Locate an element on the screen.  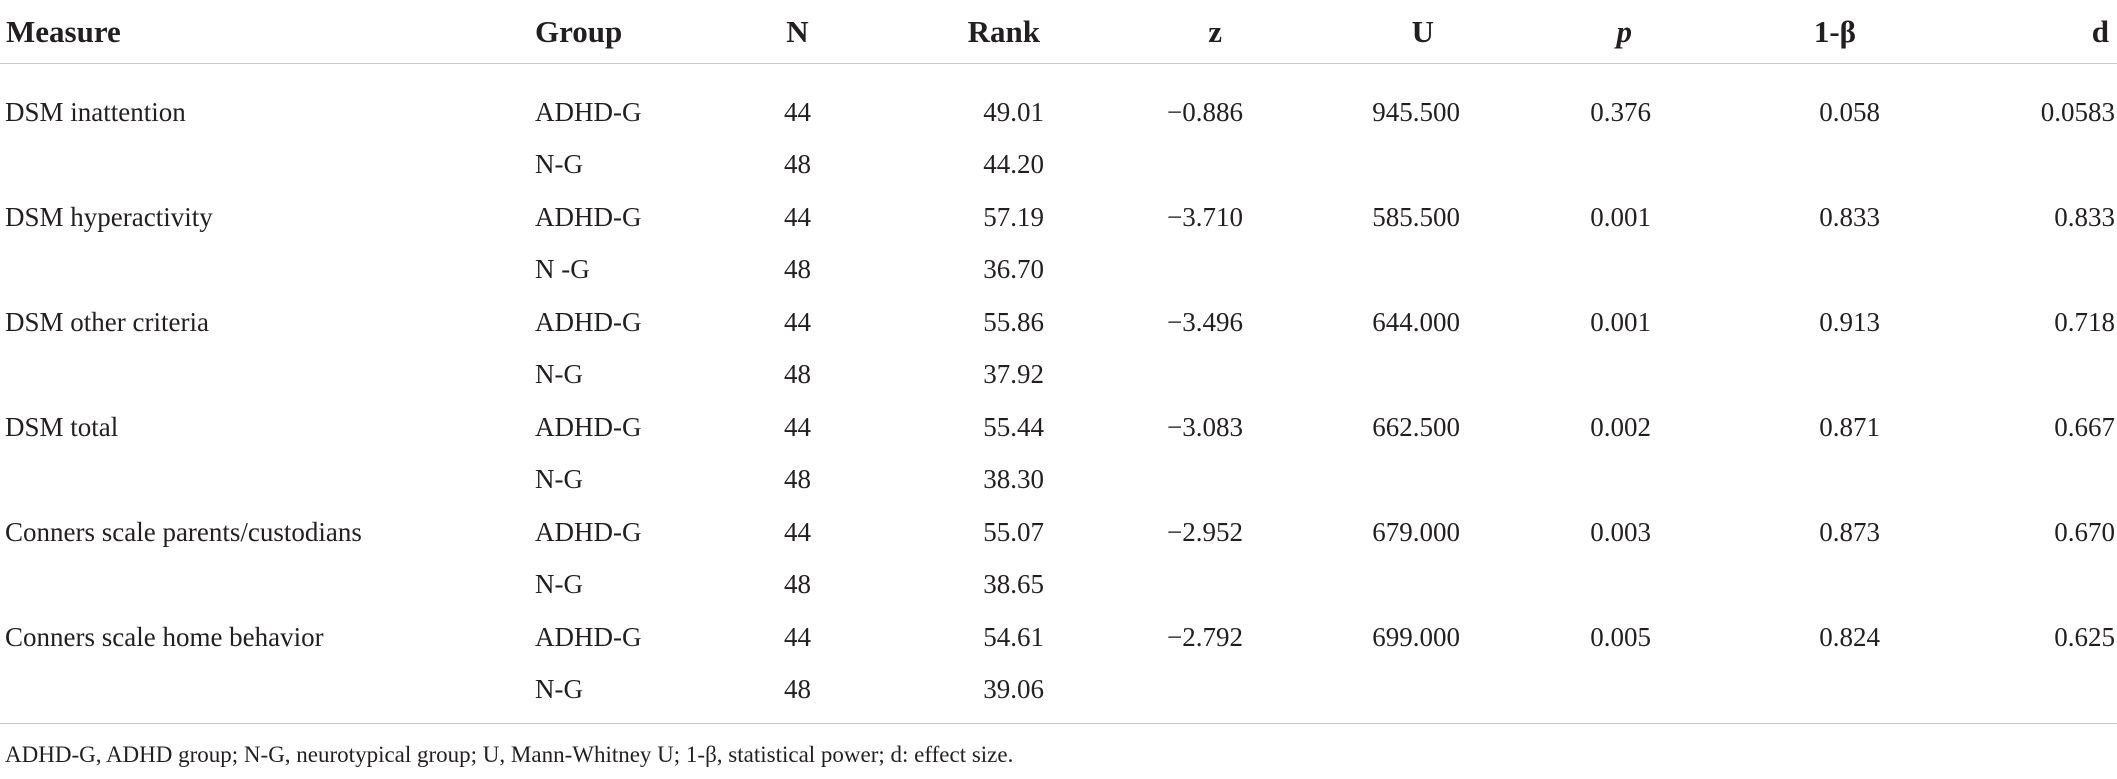
cell-rank: 55.86 is located at coordinates (1013, 321).